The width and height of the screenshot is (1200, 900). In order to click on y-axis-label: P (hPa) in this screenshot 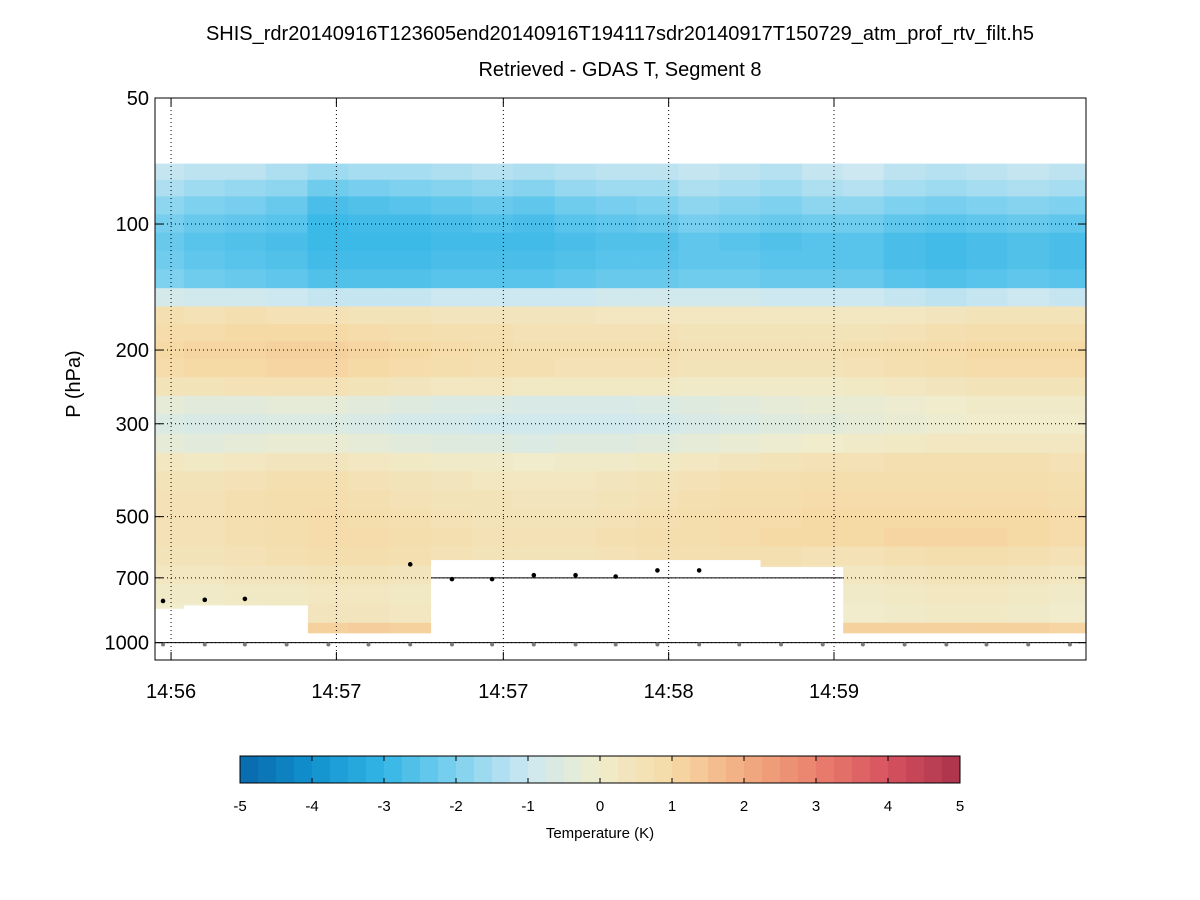, I will do `click(74, 383)`.